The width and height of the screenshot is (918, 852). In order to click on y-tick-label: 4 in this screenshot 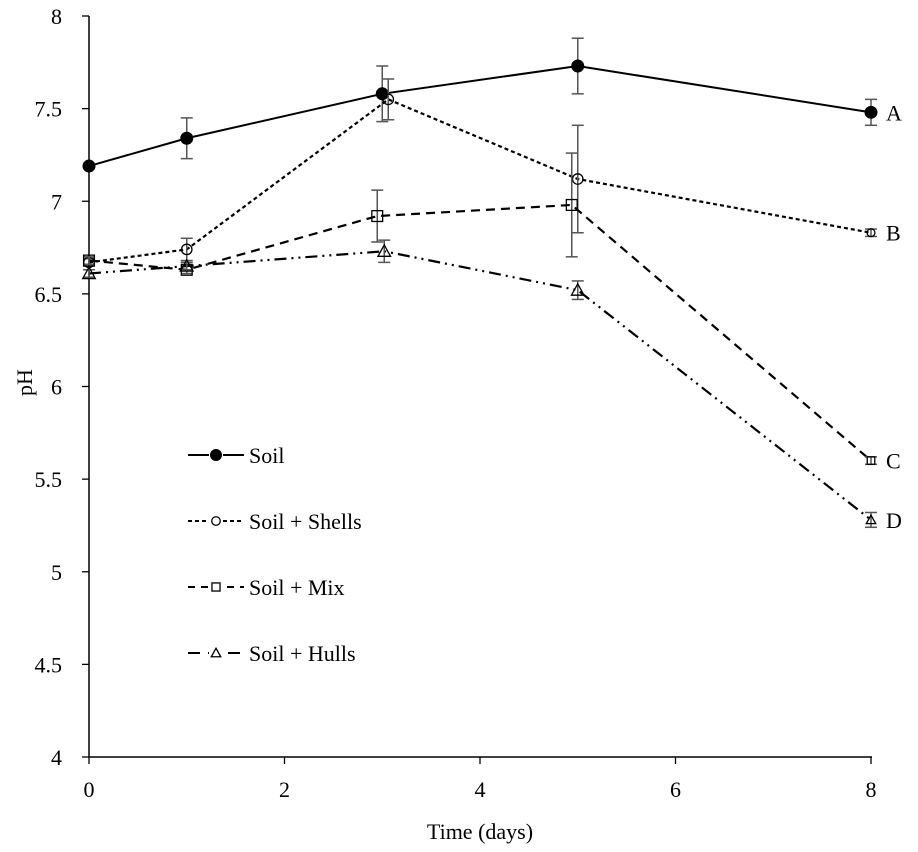, I will do `click(56, 757)`.